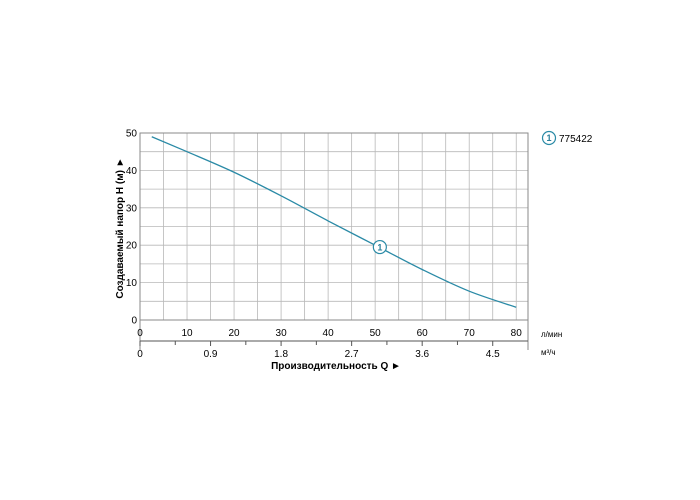 Image resolution: width=700 pixels, height=500 pixels. What do you see at coordinates (282, 333) in the screenshot?
I see `x-tick-label-lmin: 30` at bounding box center [282, 333].